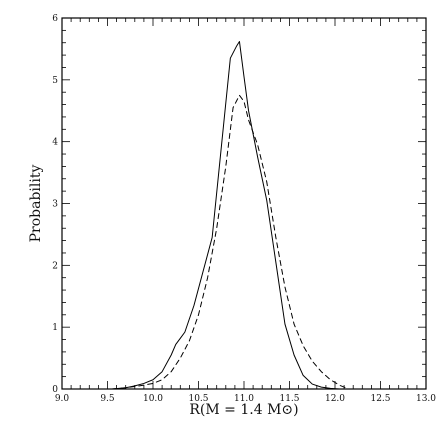 The width and height of the screenshot is (443, 443). What do you see at coordinates (289, 399) in the screenshot?
I see `x-tick-label: 11.5` at bounding box center [289, 399].